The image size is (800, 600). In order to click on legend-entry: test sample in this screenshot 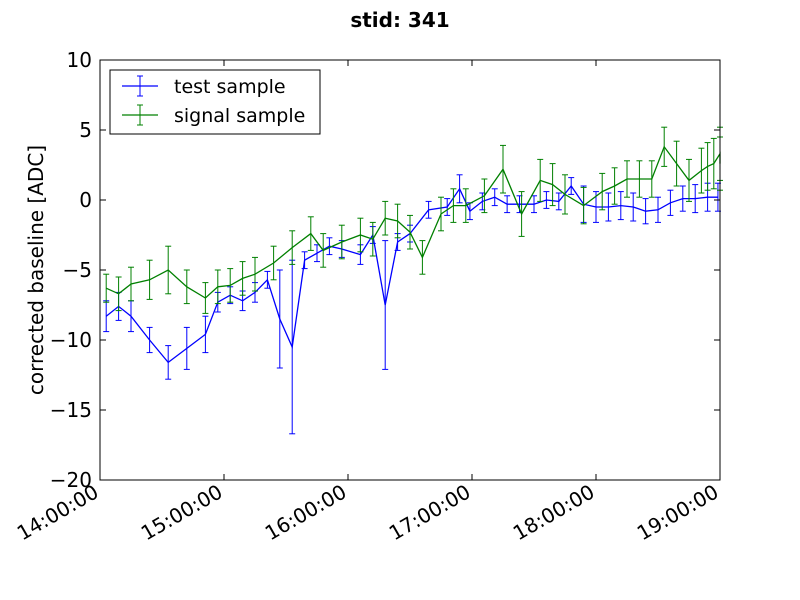, I will do `click(204, 86)`.